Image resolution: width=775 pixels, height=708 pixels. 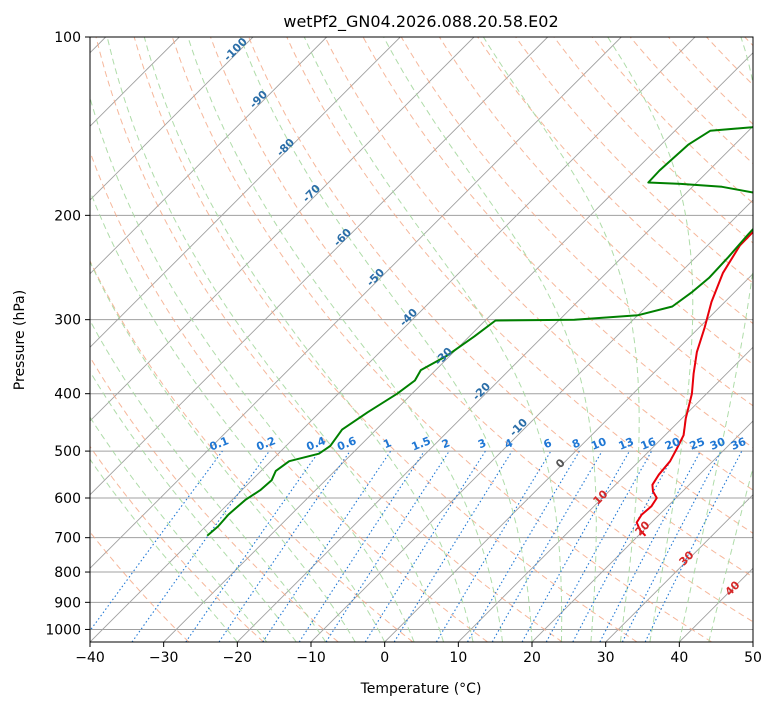 I want to click on mixing-ratio-label: 25, so click(x=697, y=444).